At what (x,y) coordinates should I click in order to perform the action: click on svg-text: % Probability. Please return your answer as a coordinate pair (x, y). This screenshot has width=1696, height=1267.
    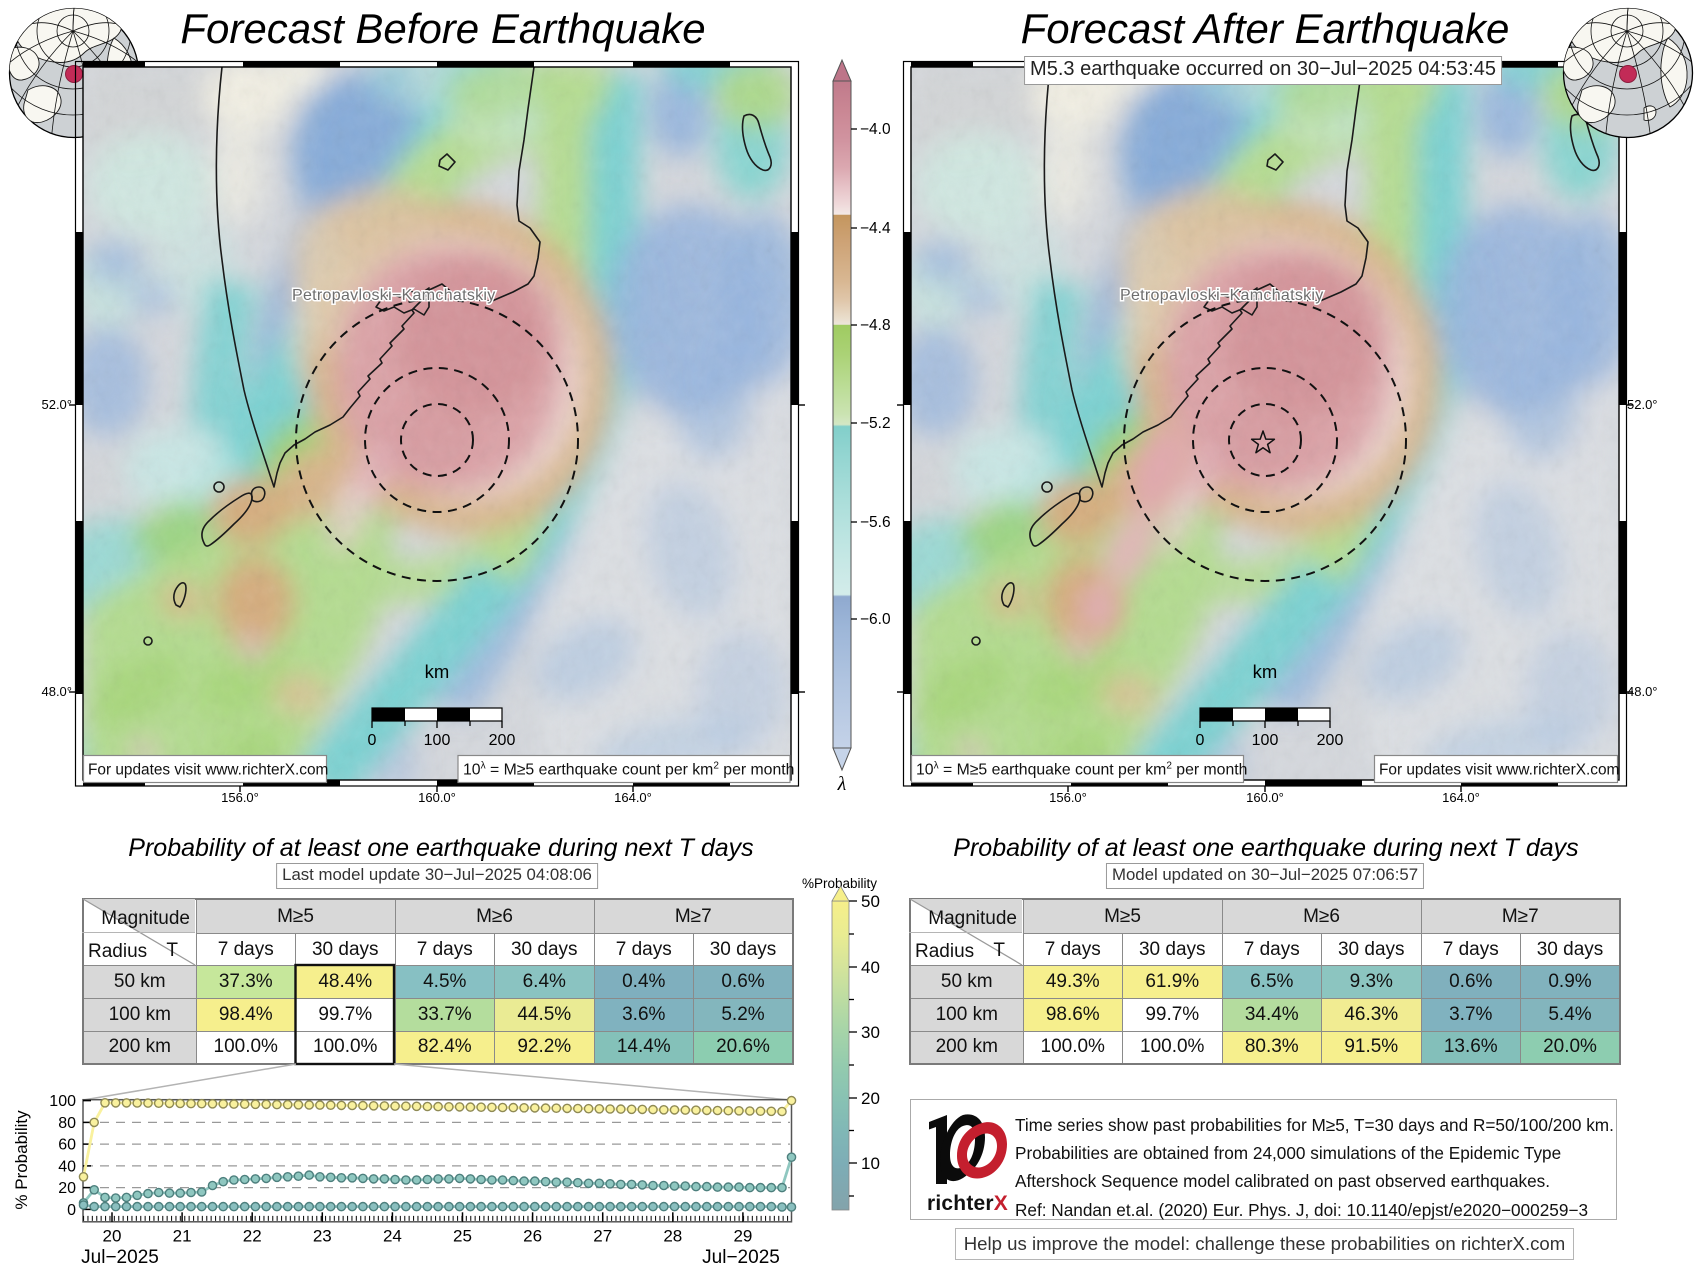
    Looking at the image, I should click on (21, 1160).